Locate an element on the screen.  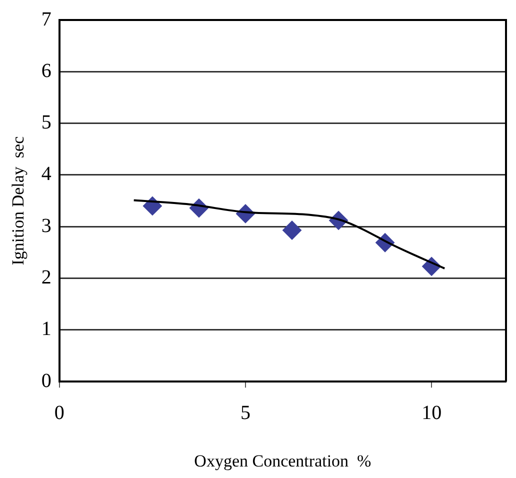
line-series is located at coordinates (289, 234).